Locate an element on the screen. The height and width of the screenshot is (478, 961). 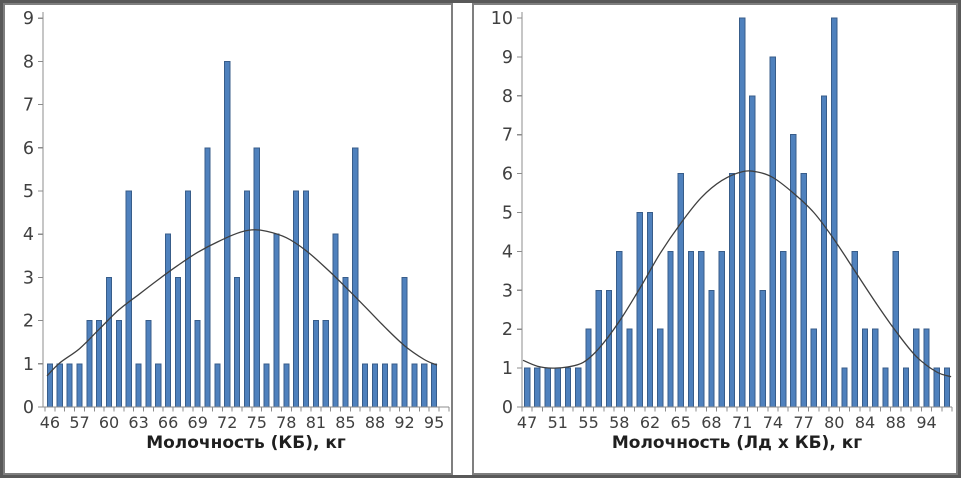
x-tick-label: 68 is located at coordinates (711, 422).